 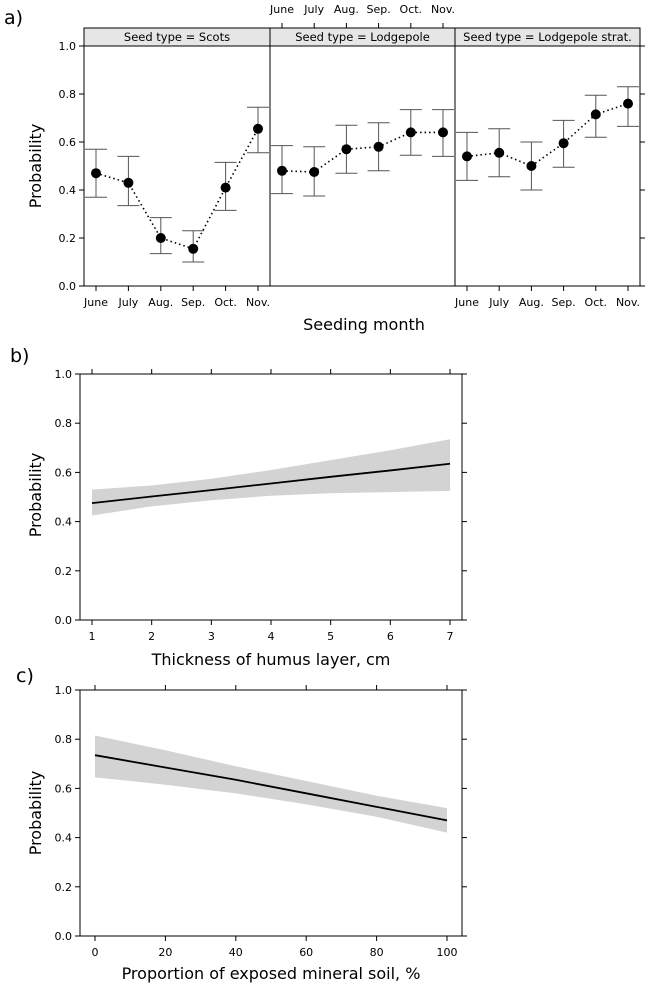 What do you see at coordinates (447, 952) in the screenshot?
I see `panel-c-xtick-label: 100` at bounding box center [447, 952].